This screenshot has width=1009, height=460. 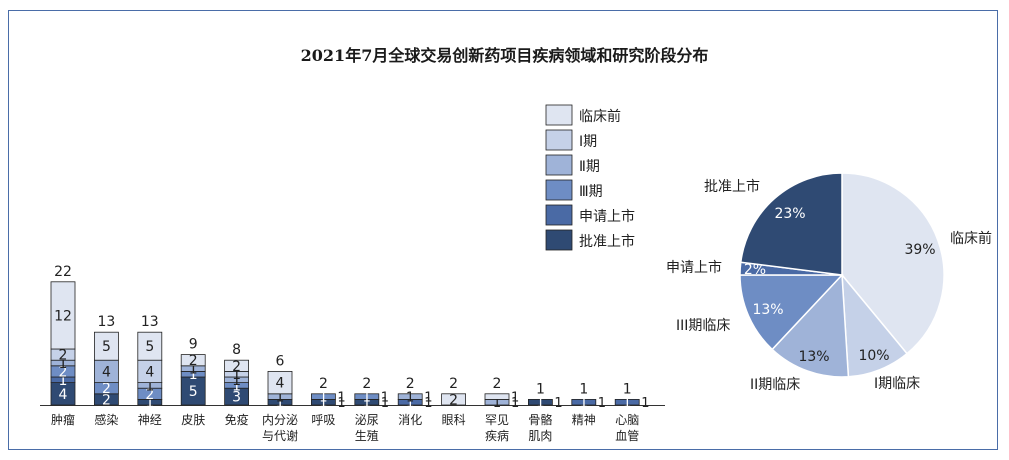 I want to click on category-label: 生殖, so click(x=367, y=435).